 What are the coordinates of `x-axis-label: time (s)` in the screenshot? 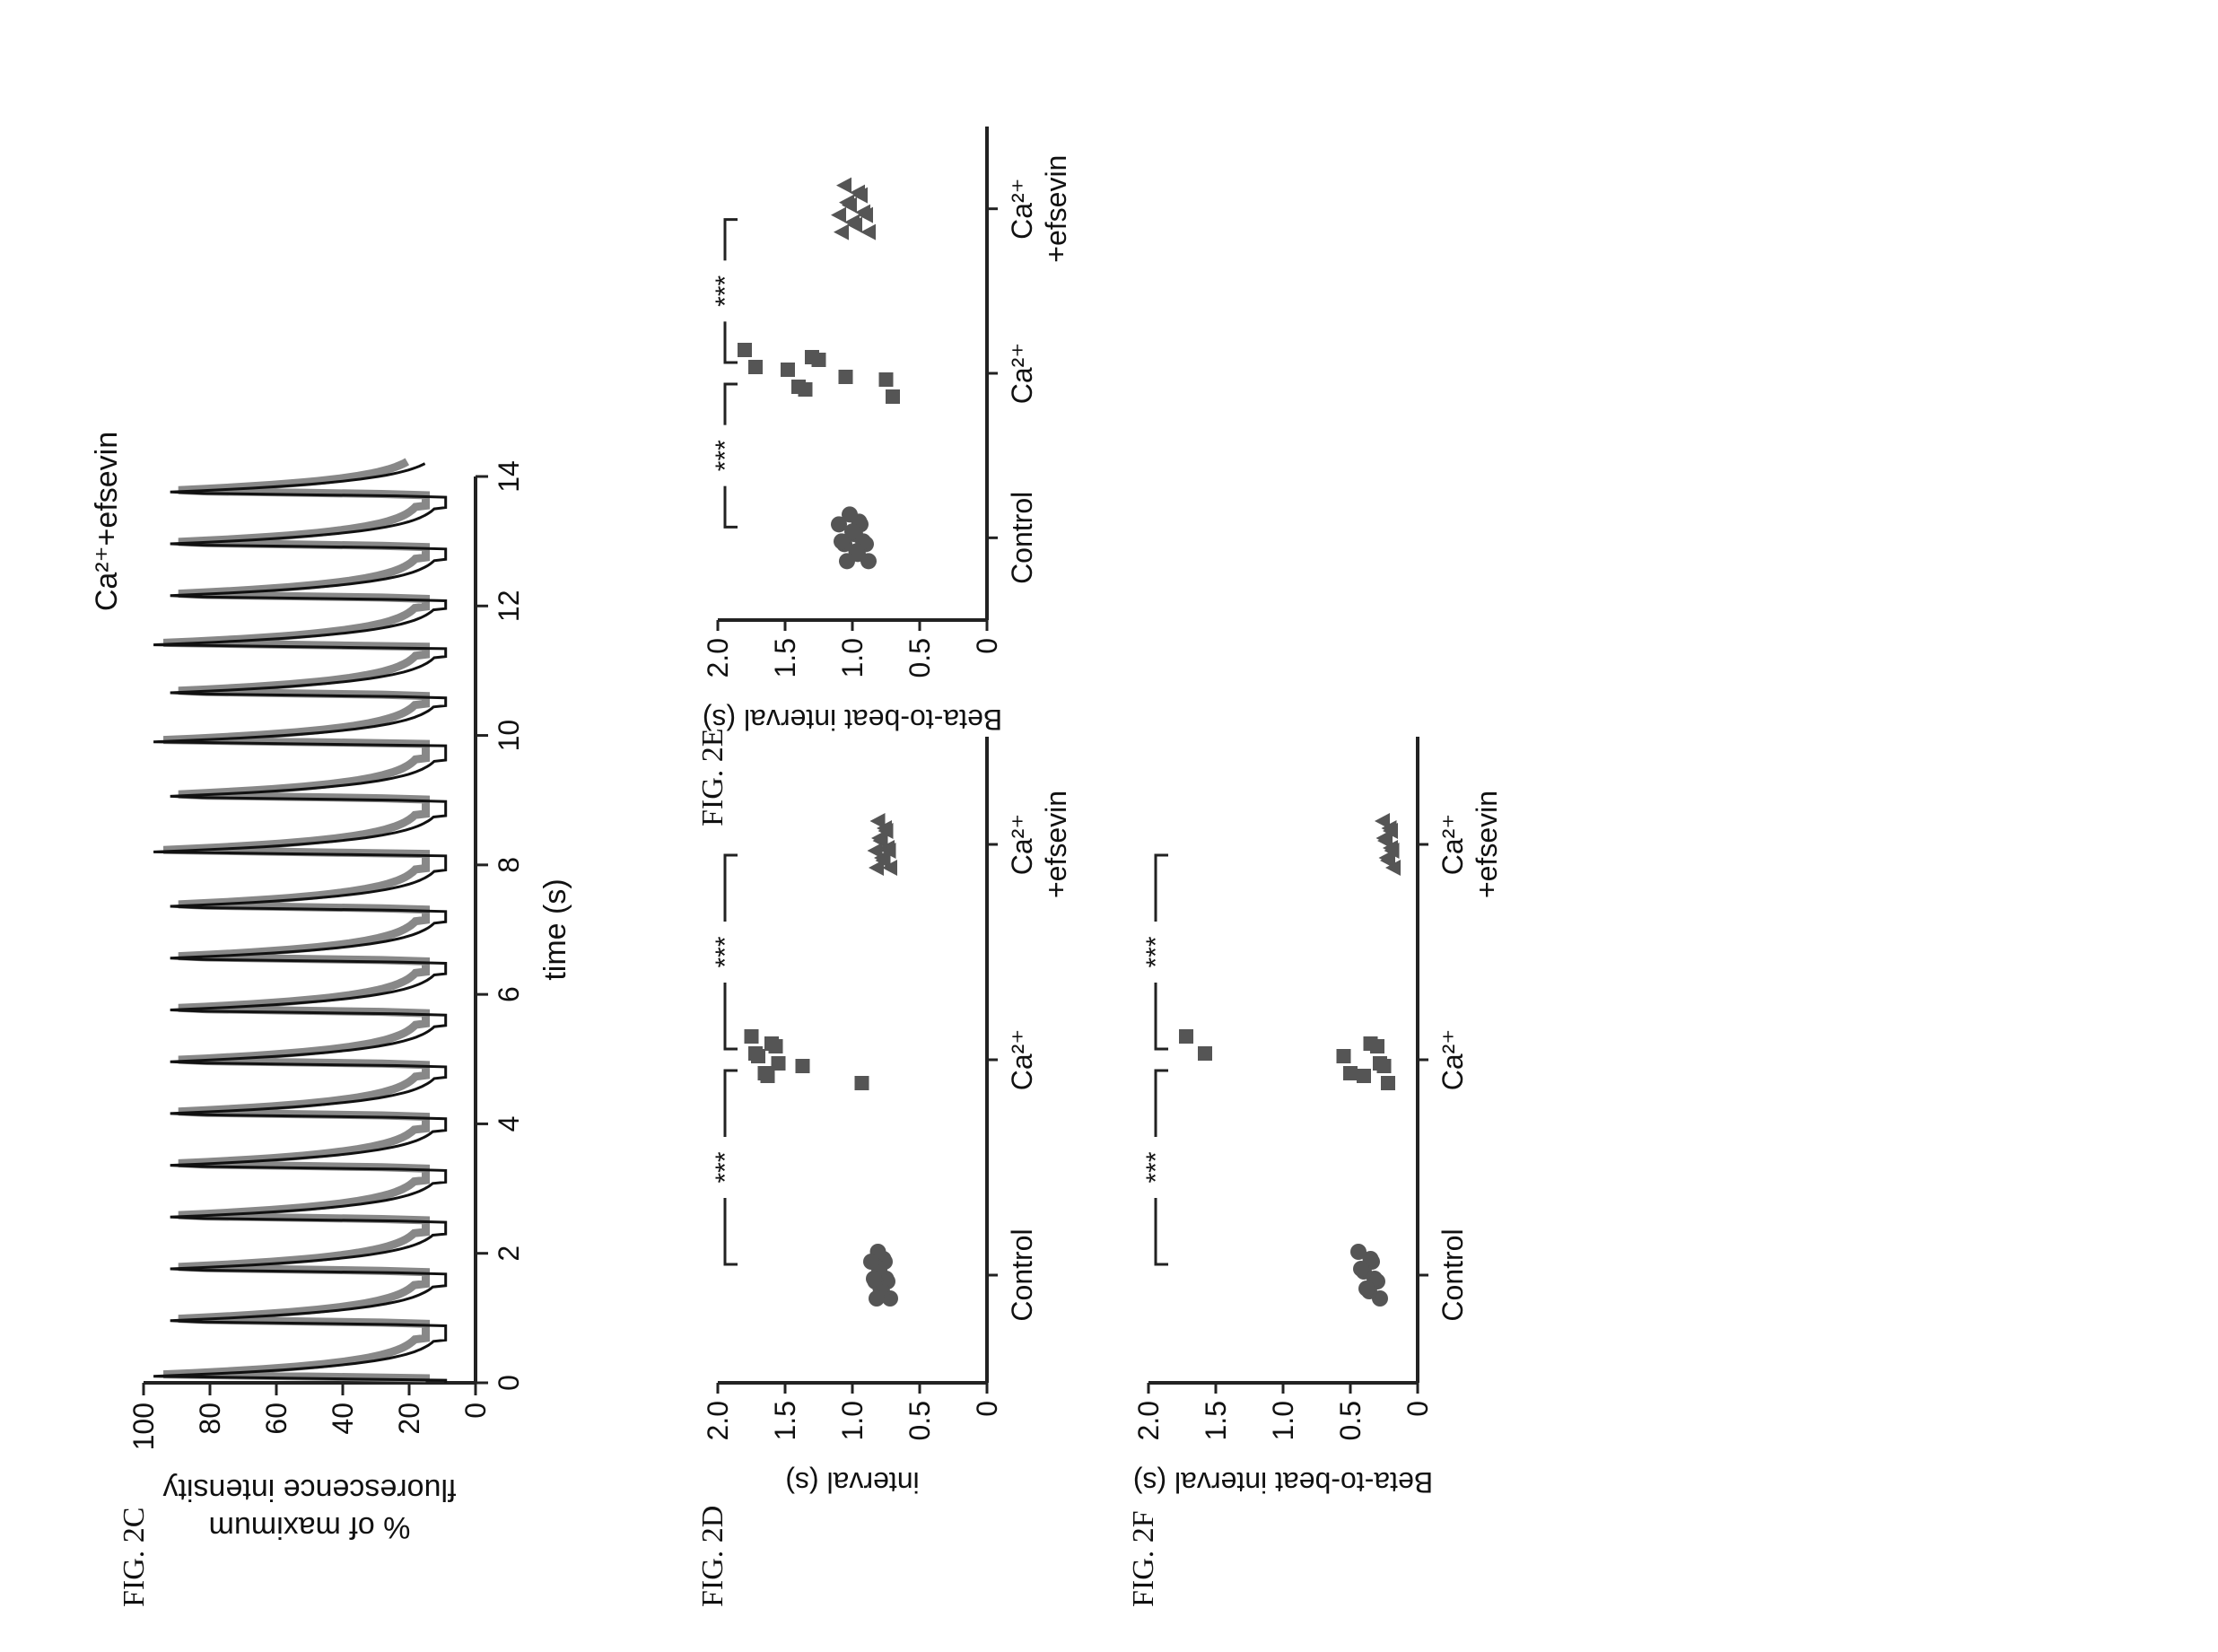 It's located at (555, 929).